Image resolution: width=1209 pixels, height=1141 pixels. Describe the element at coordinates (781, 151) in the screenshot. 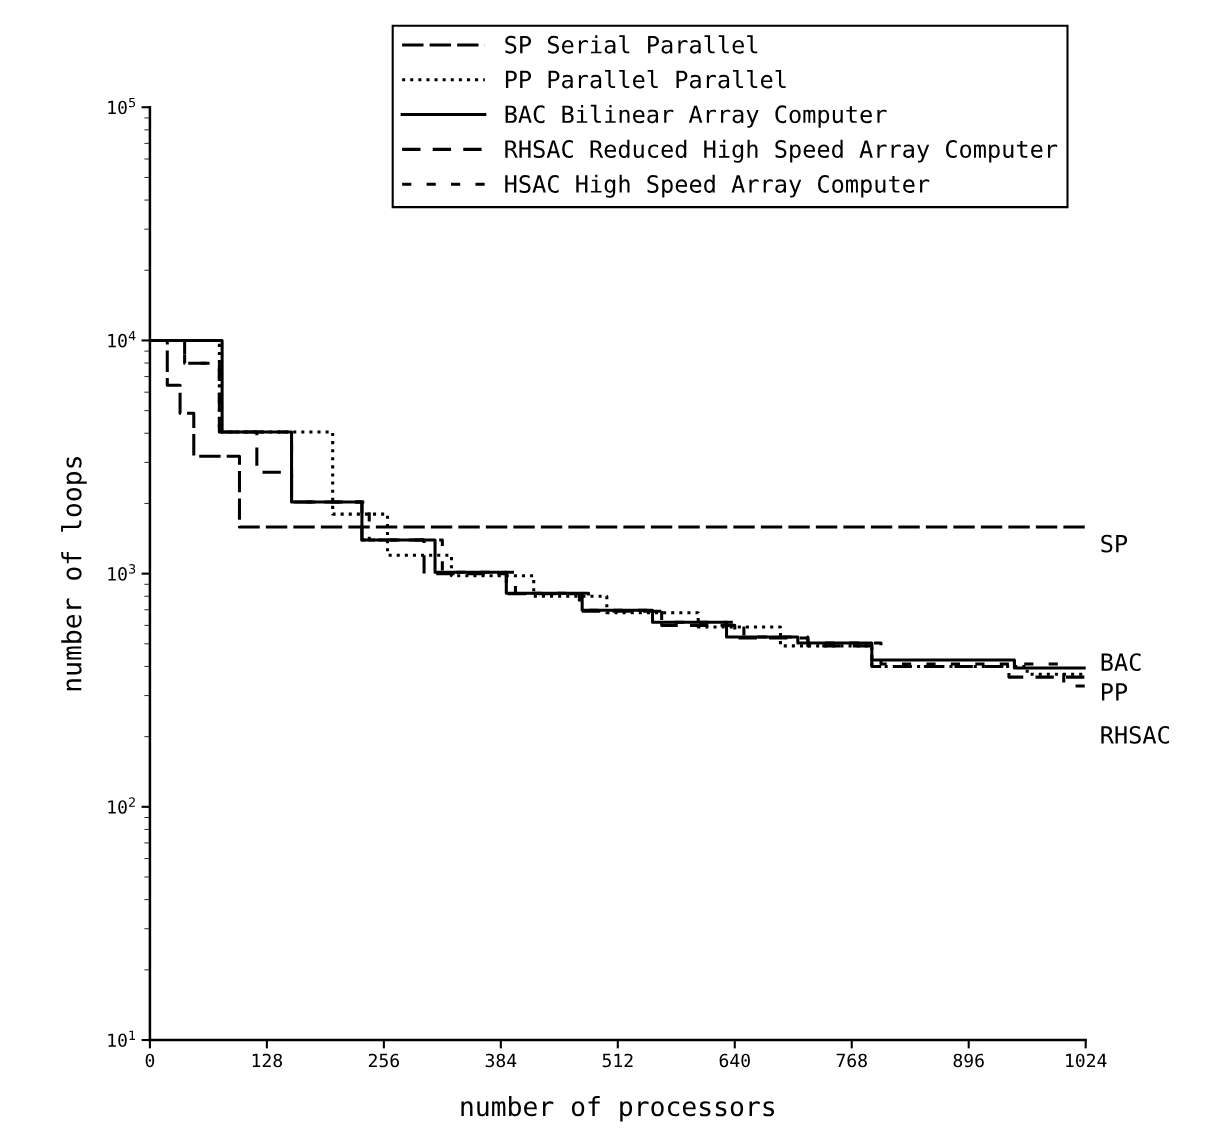

I see `legend-label: RHSAC Reduced High Speed Array Computer` at that location.